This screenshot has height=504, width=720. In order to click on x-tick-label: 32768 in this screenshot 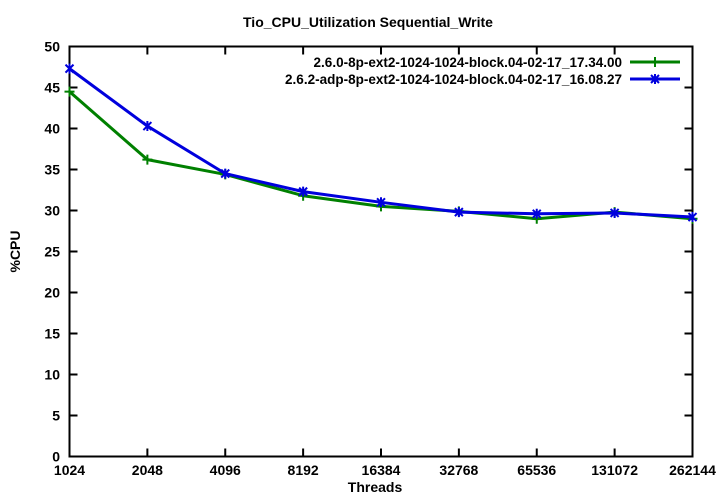, I will do `click(458, 470)`.